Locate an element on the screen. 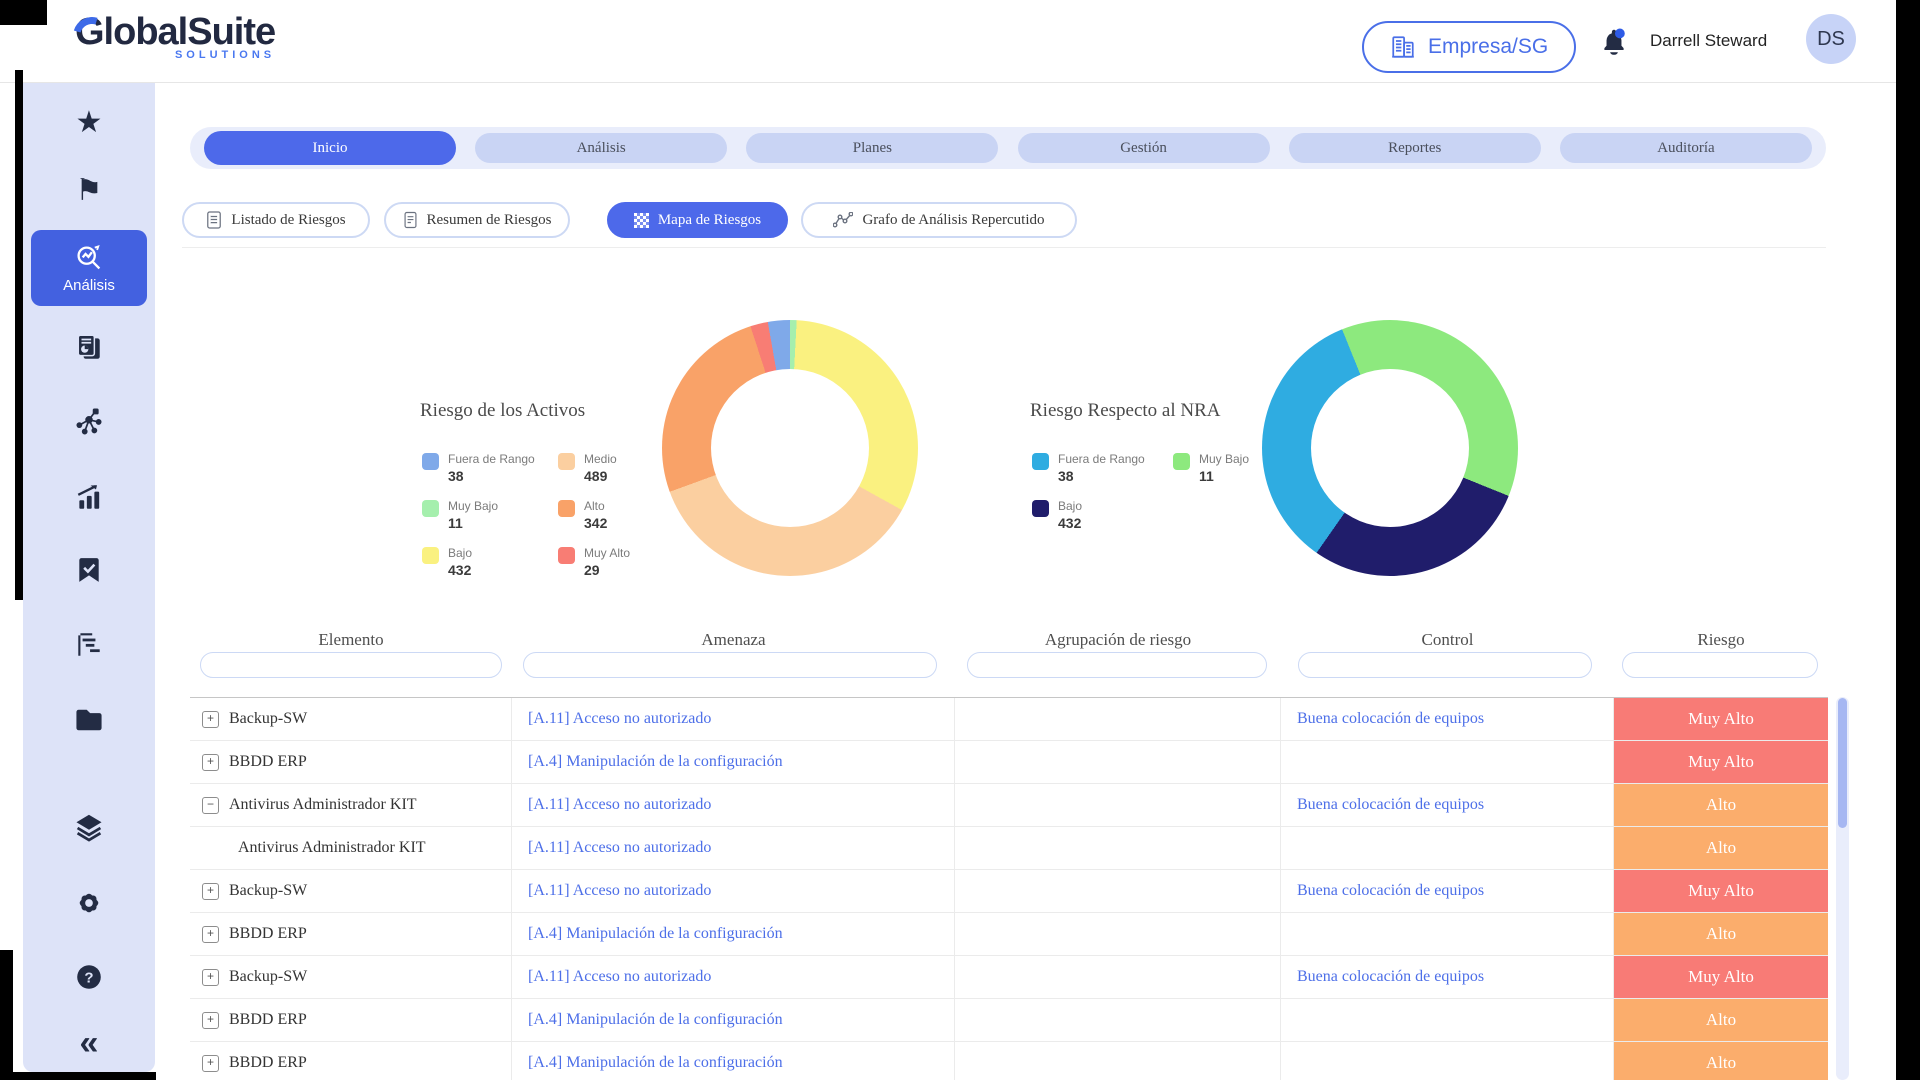 This screenshot has height=1080, width=1920. sidebar-item-analisis: Análisis is located at coordinates (89, 268).